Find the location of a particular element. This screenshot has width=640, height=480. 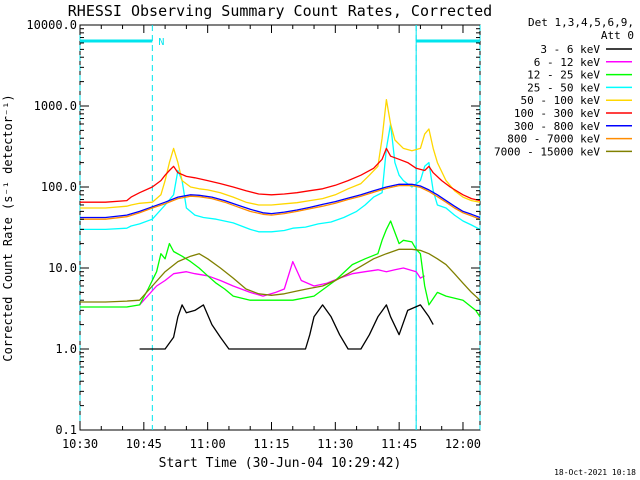

y-tick-label: 1000.0 is located at coordinates (55, 106).